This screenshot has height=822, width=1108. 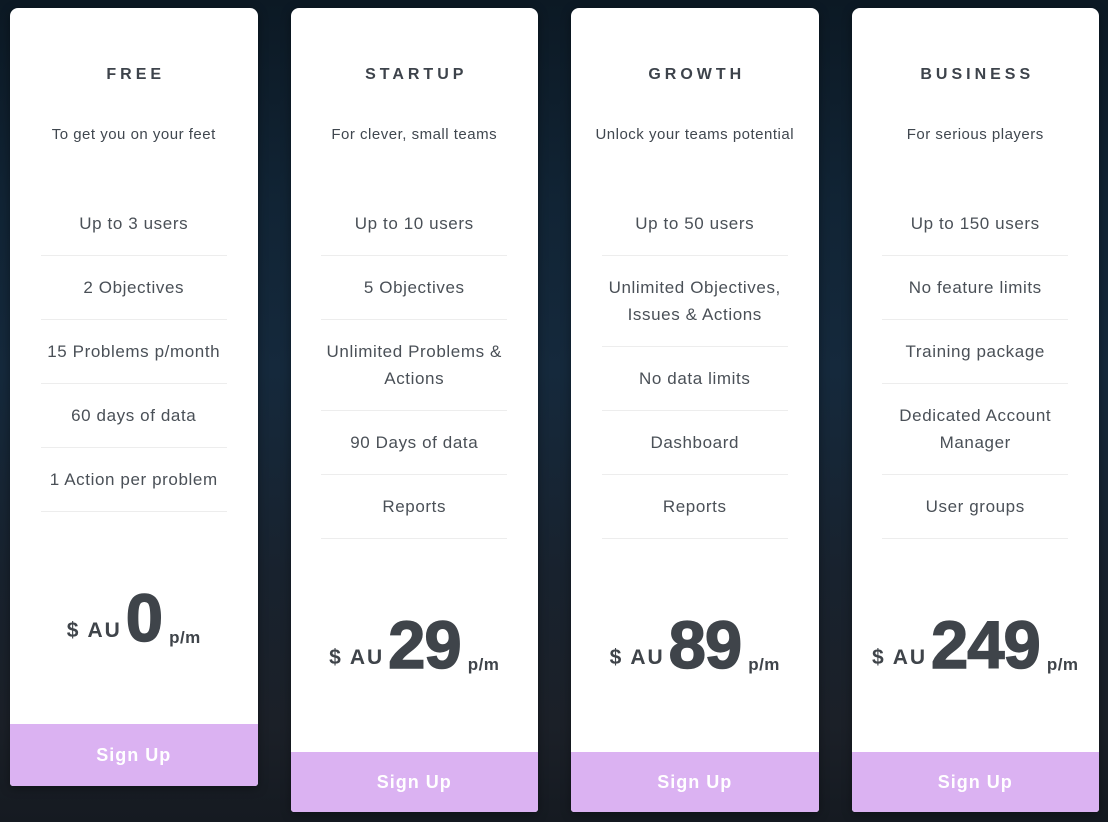 What do you see at coordinates (136, 74) in the screenshot?
I see `plan-title: FREE` at bounding box center [136, 74].